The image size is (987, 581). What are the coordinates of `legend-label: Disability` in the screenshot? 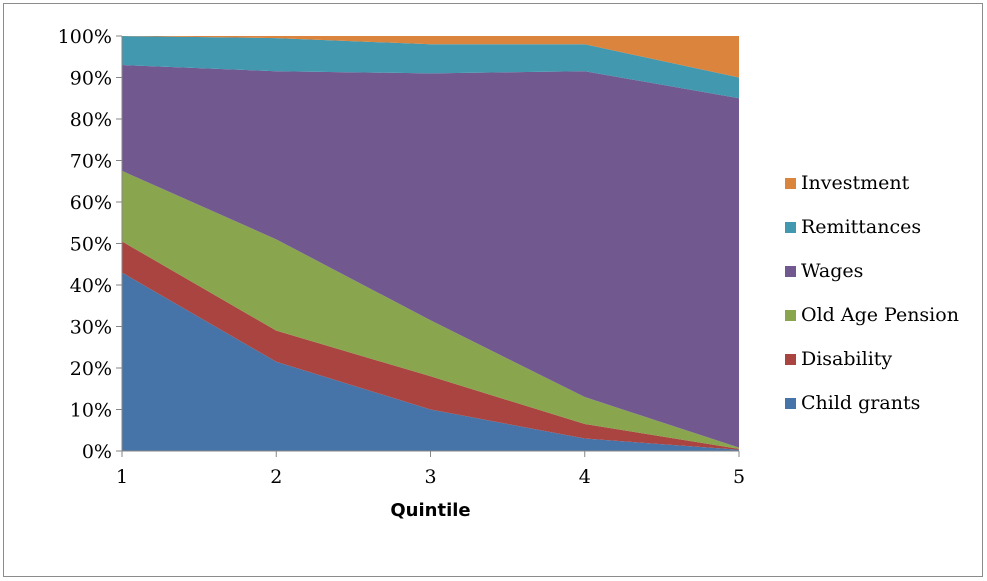 It's located at (846, 359).